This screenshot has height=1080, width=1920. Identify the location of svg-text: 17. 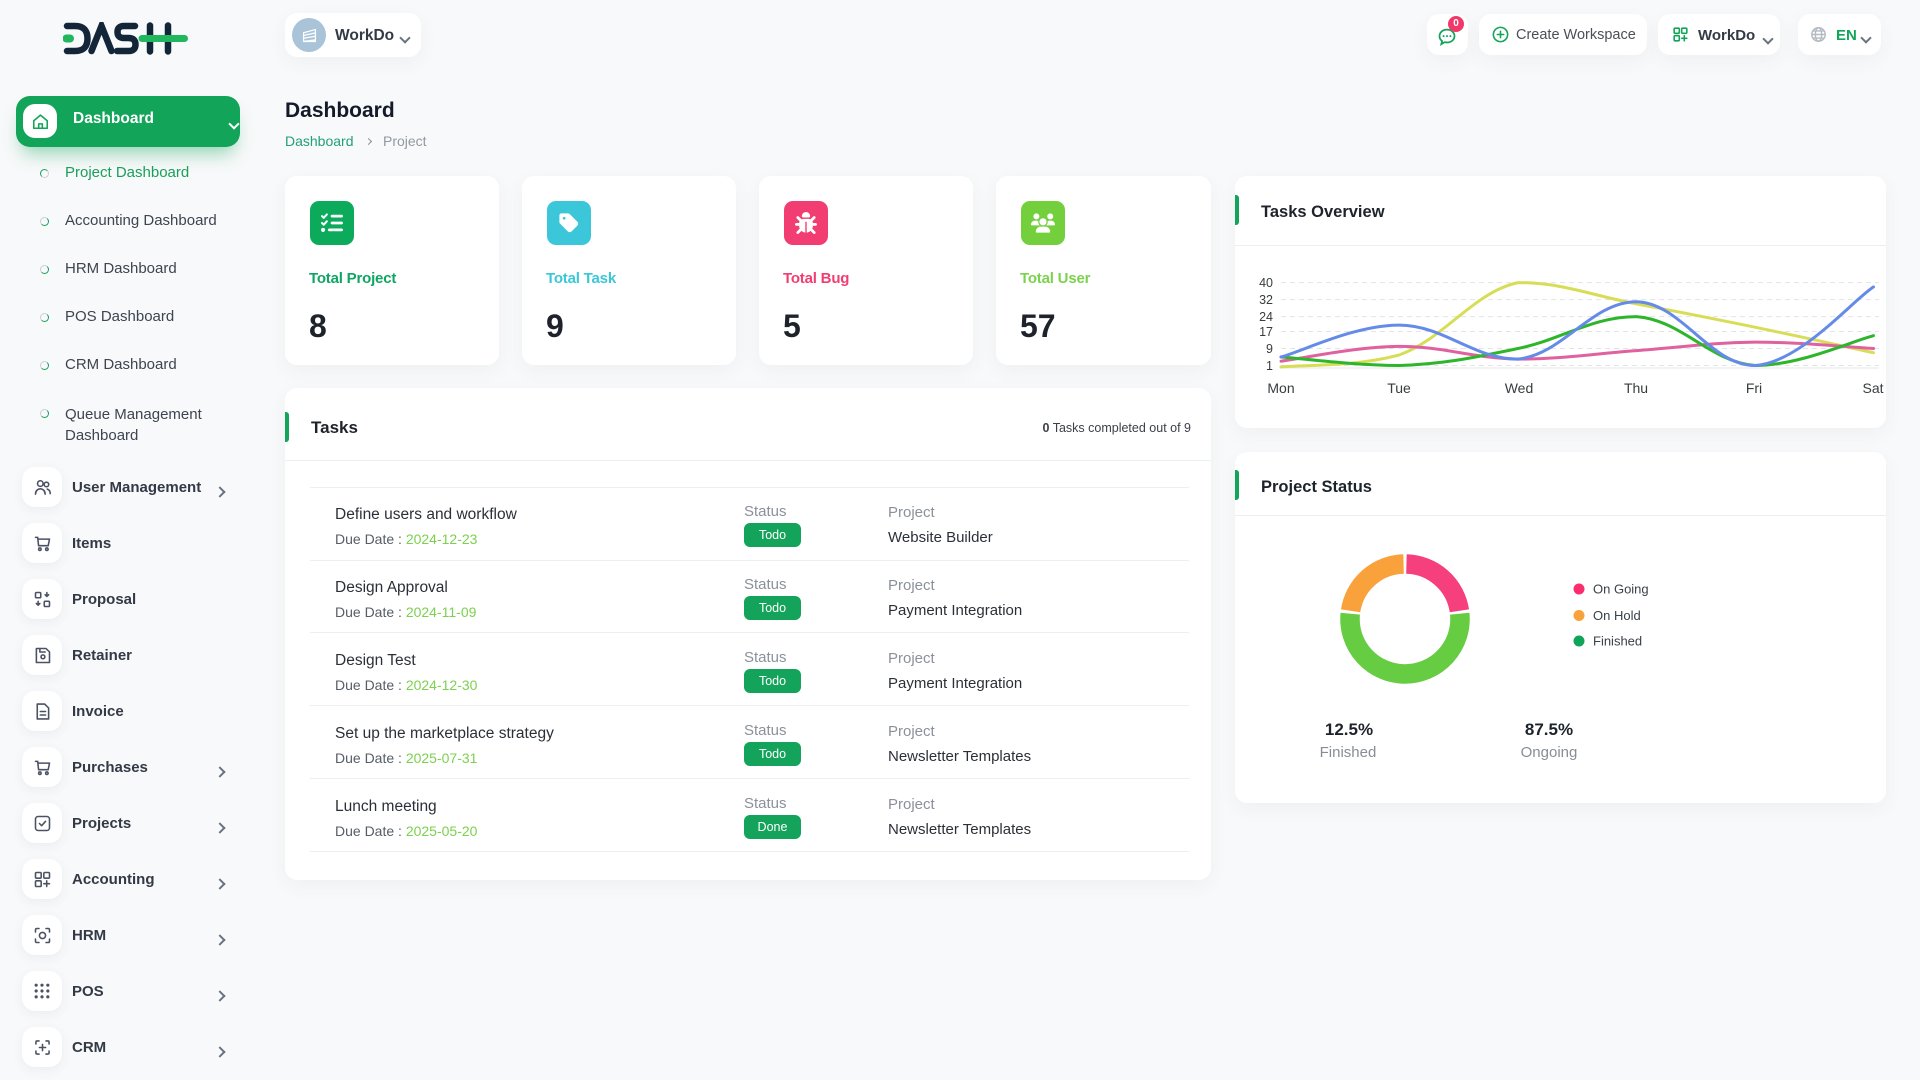
(1266, 332).